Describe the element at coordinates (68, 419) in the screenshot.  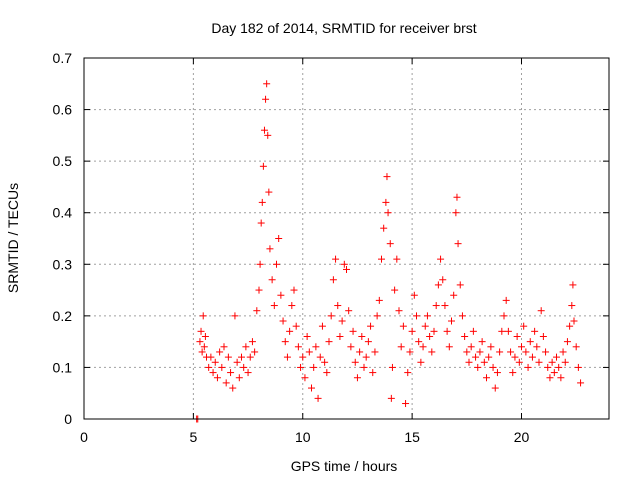
I see `y-tick-label: 0` at that location.